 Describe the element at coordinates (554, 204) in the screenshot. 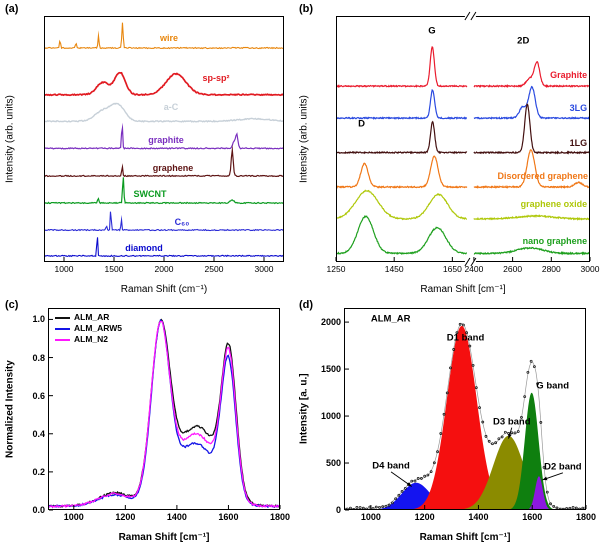

I see `series-label: graphene oxide` at that location.